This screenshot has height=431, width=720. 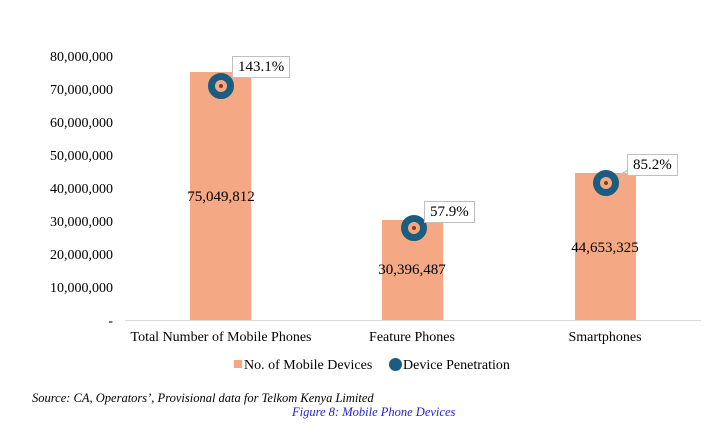 I want to click on x-category-label: Smartphones, so click(x=605, y=337).